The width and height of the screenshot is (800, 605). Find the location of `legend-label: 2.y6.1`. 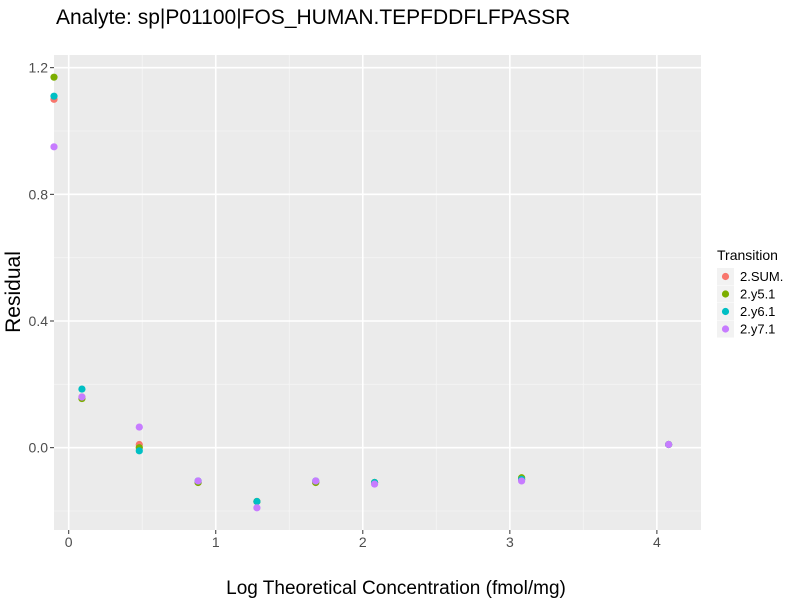

legend-label: 2.y6.1 is located at coordinates (757, 311).